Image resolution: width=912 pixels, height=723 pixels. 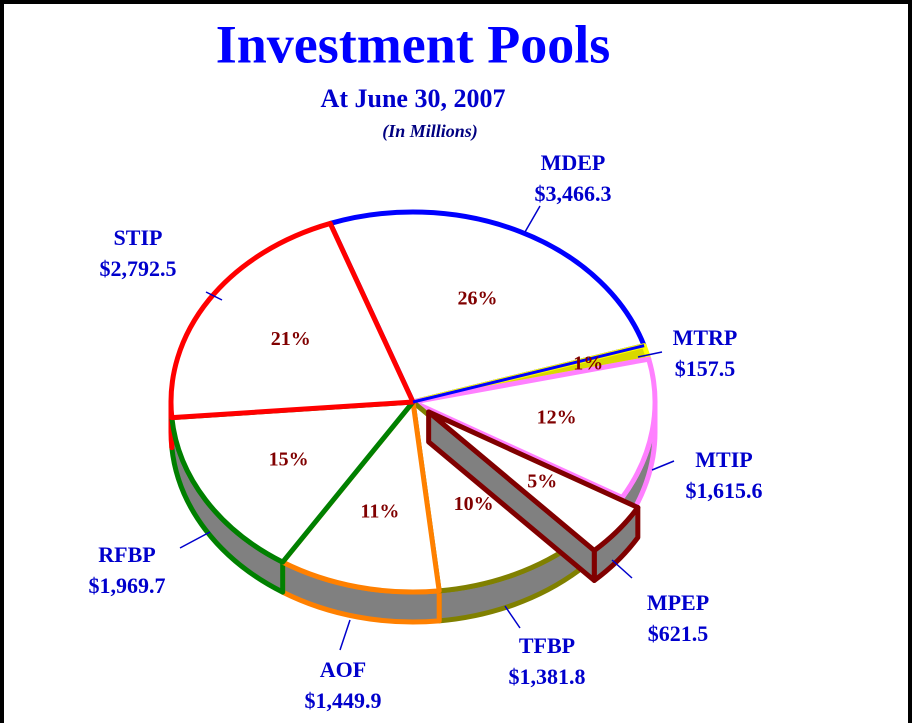 What do you see at coordinates (528, 374) in the screenshot?
I see `slice-edge` at bounding box center [528, 374].